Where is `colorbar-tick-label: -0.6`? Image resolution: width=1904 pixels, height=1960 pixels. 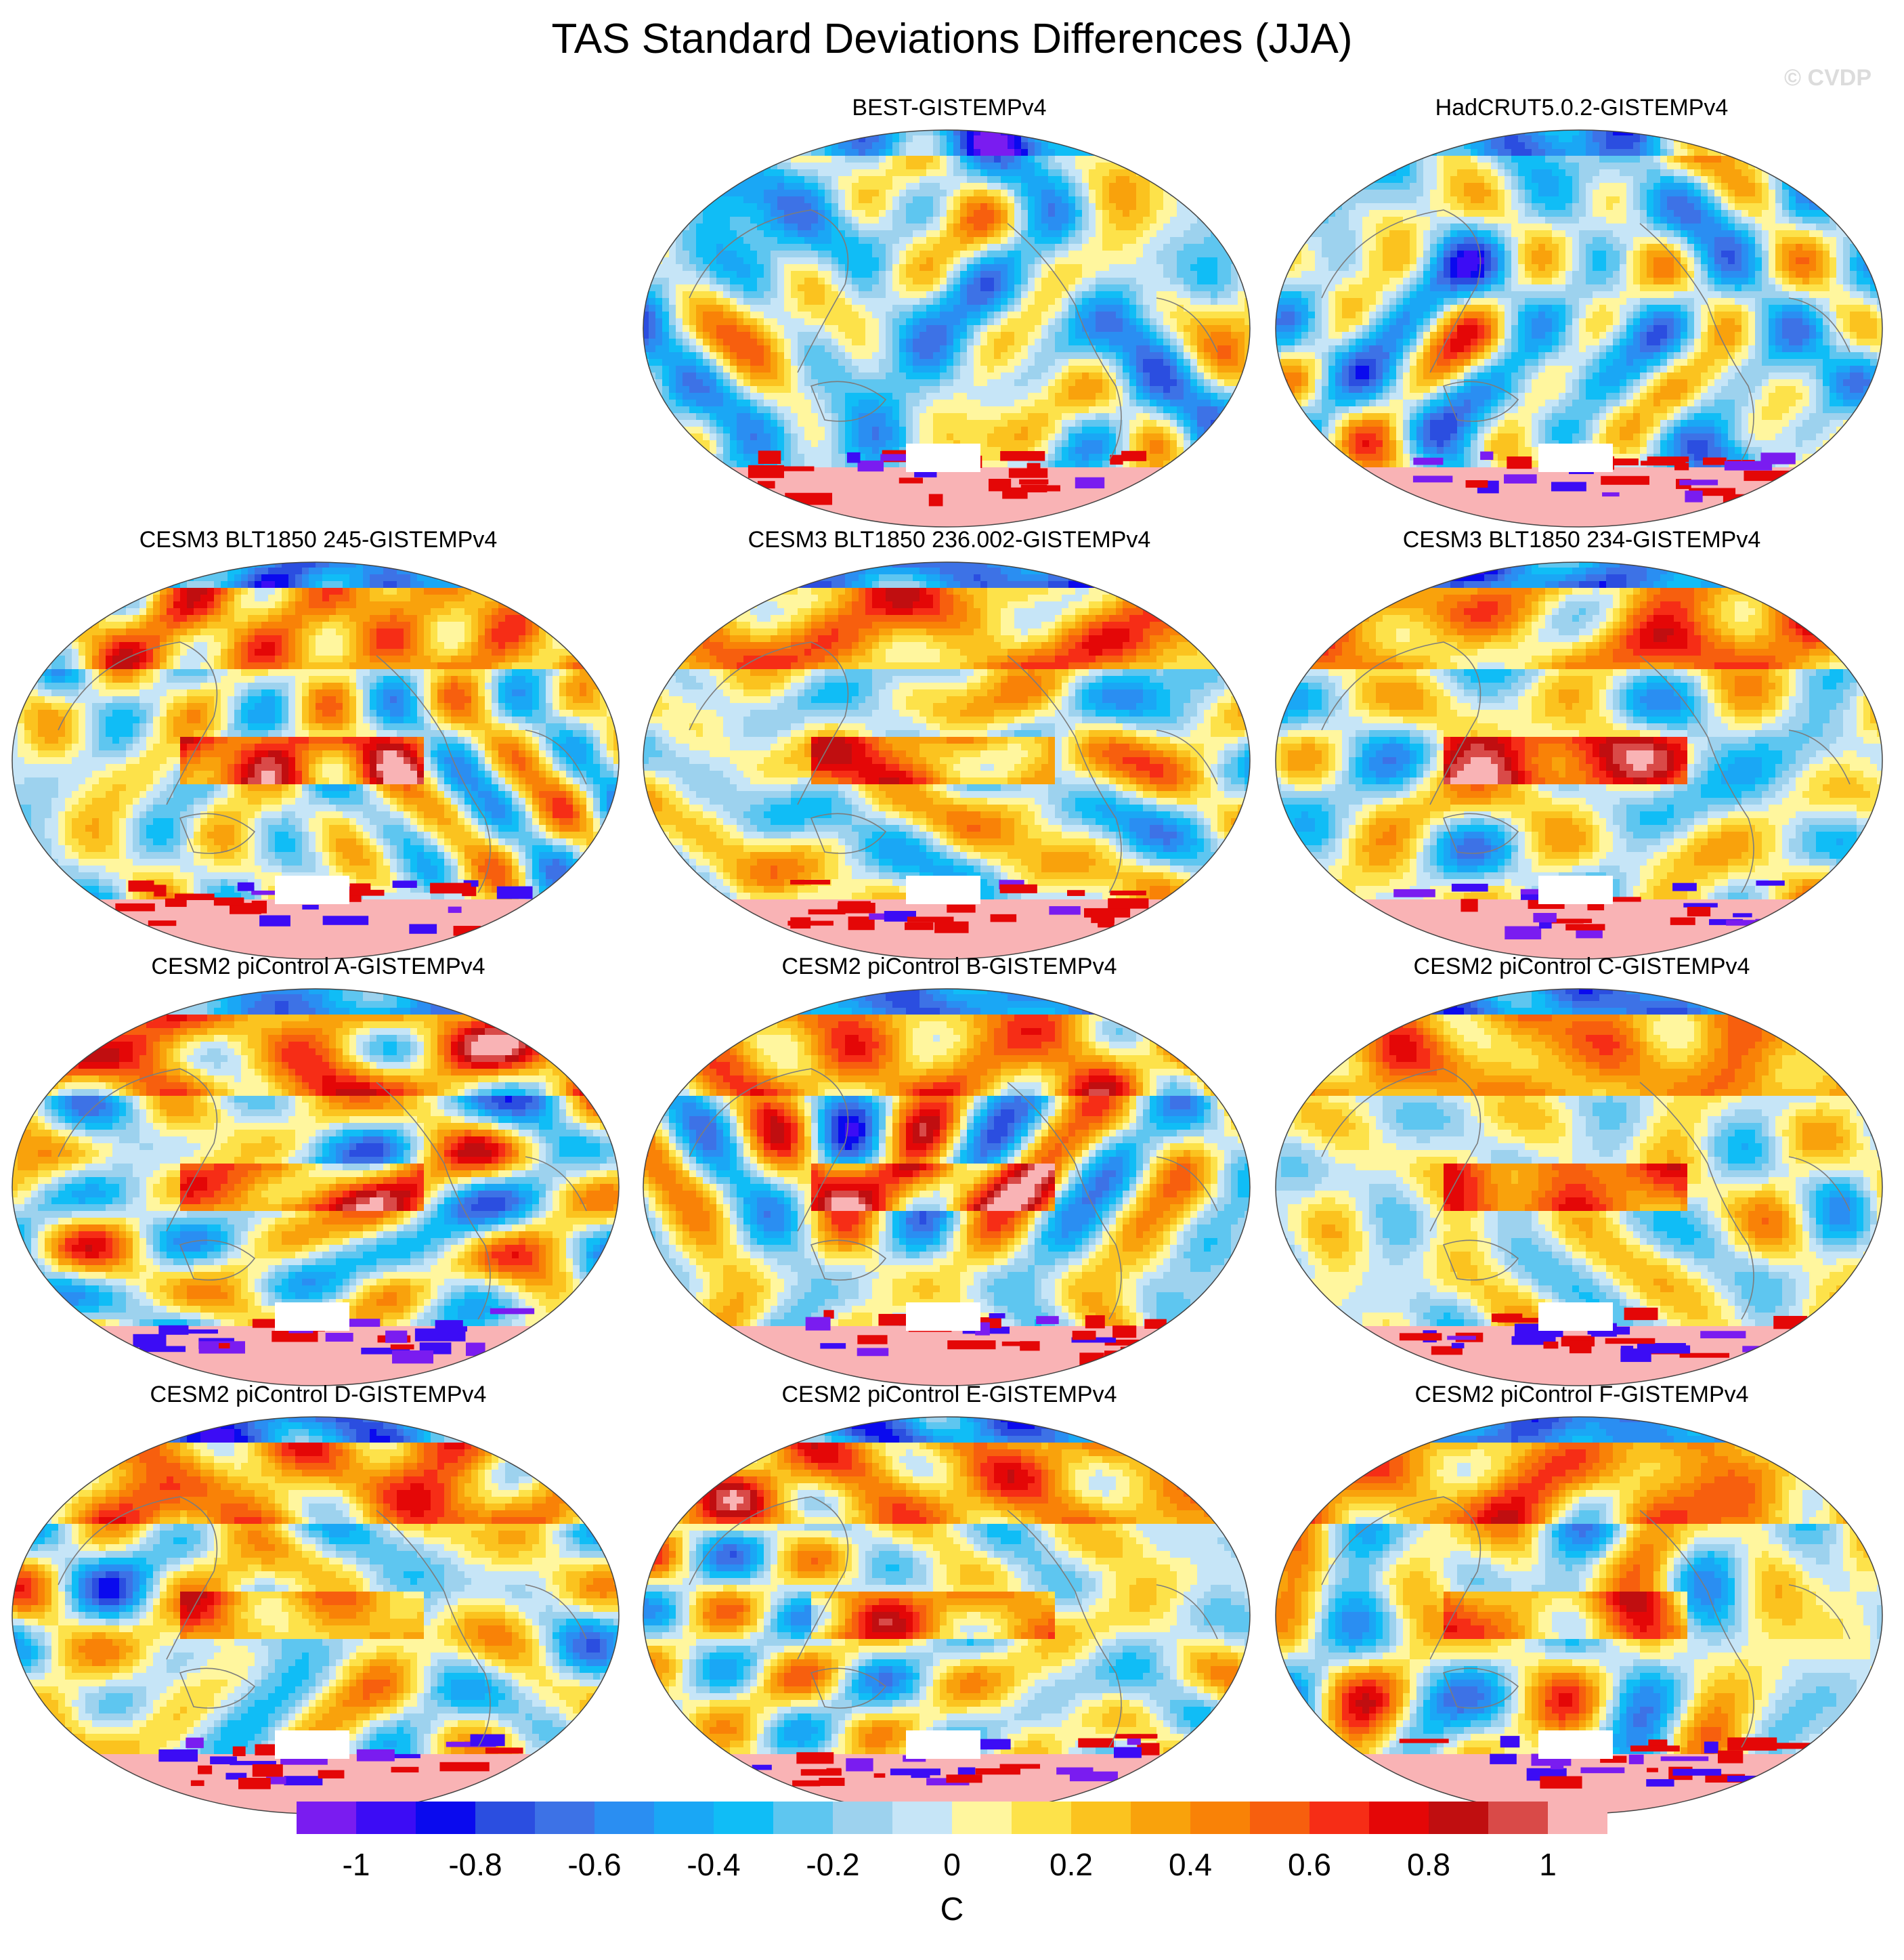
colorbar-tick-label: -0.6 is located at coordinates (594, 1864).